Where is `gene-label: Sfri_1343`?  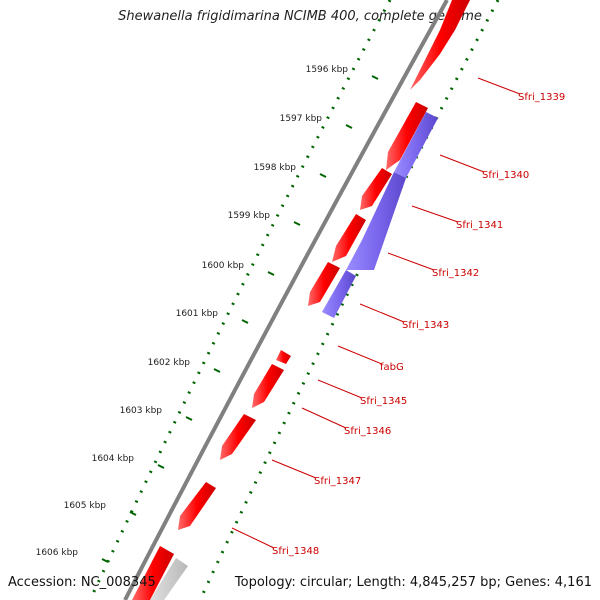
gene-label: Sfri_1343 is located at coordinates (425, 325).